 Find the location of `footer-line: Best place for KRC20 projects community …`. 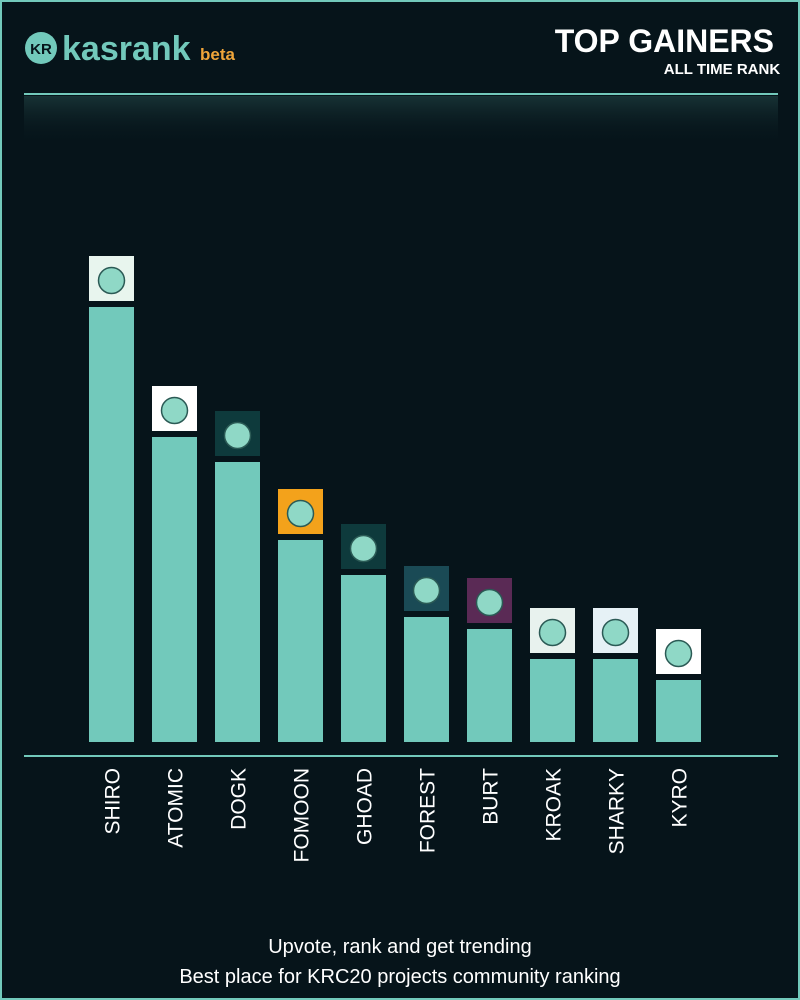

footer-line: Best place for KRC20 projects community … is located at coordinates (399, 977).